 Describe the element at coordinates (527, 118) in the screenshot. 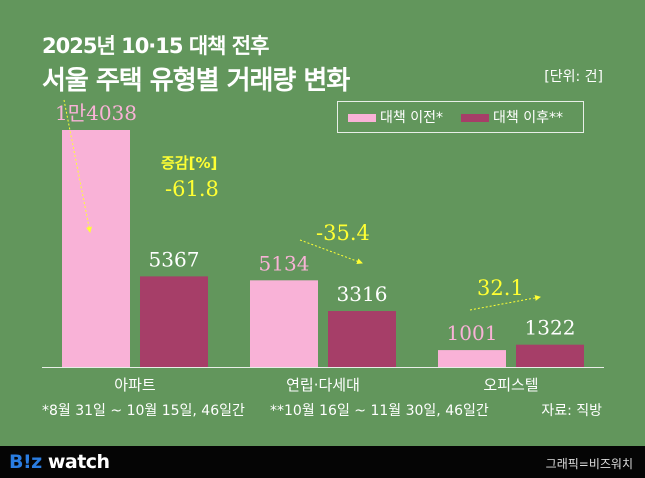

I see `legend-label-after: 대책 이후**` at that location.